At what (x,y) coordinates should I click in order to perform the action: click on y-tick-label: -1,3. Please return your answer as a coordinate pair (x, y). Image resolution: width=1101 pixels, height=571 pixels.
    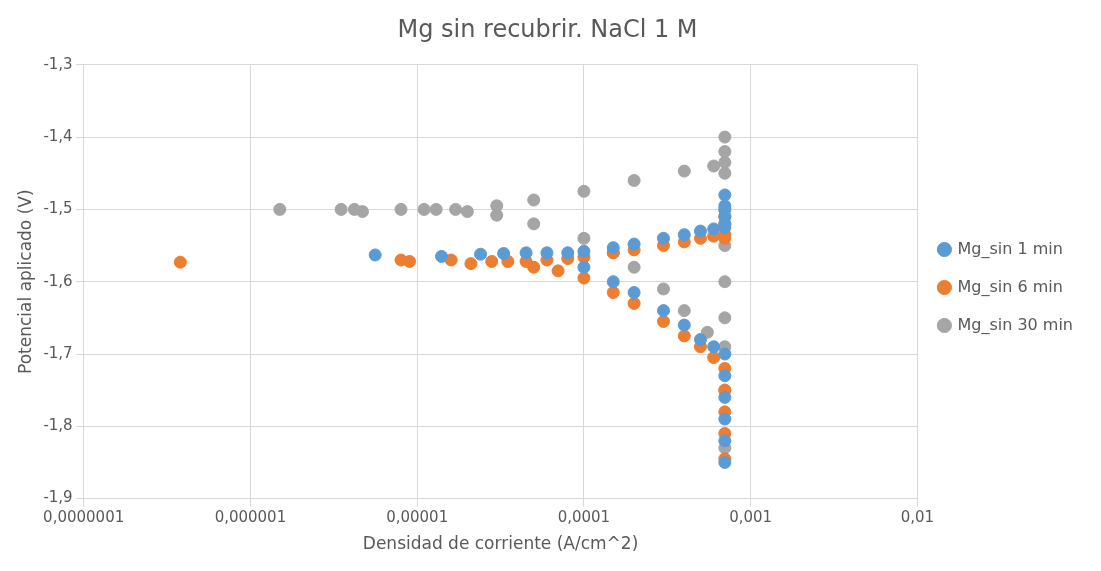
    Looking at the image, I should click on (58, 63).